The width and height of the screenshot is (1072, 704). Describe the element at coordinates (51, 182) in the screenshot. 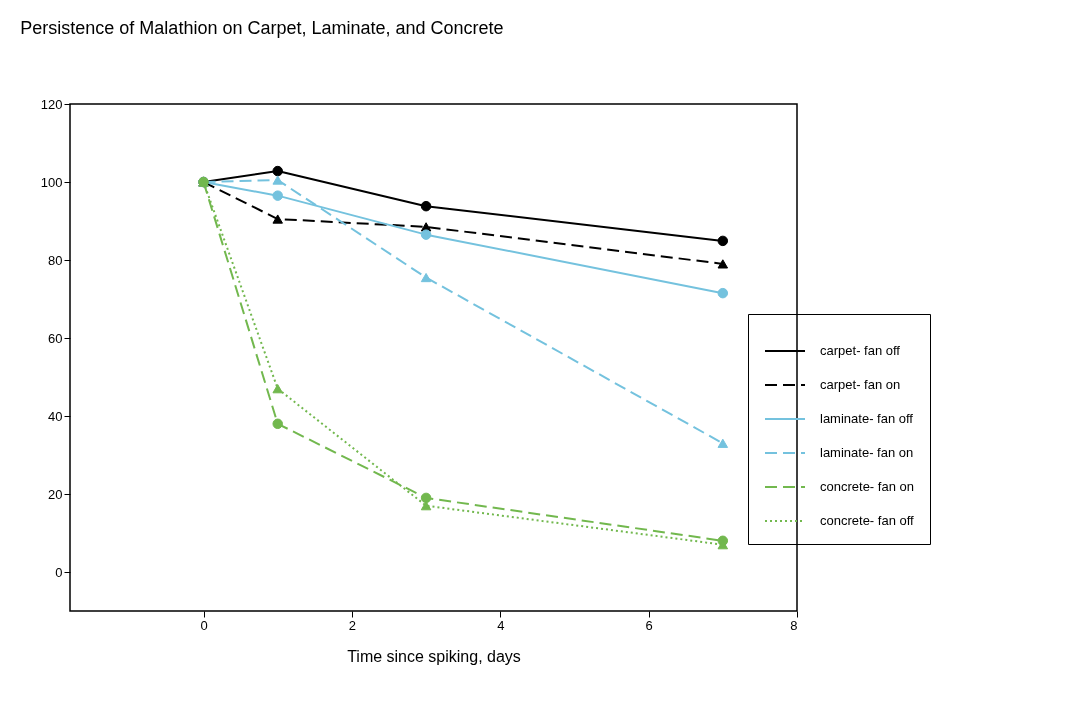

I see `y-tick-label: 100` at that location.